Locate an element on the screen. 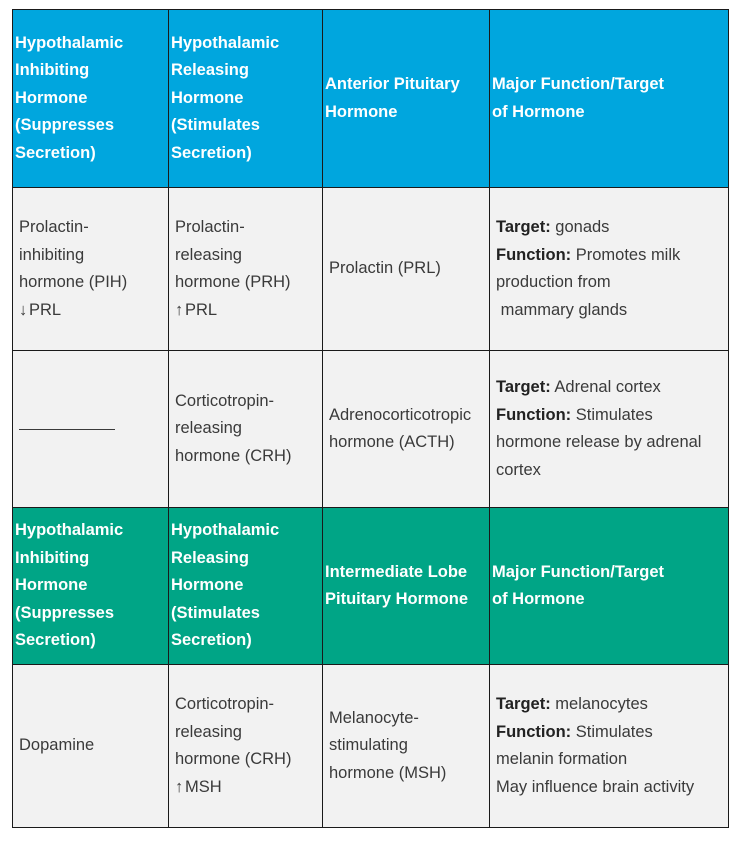 Image resolution: width=741 pixels, height=850 pixels. target-line: Target: melanocytes is located at coordinates (609, 705).